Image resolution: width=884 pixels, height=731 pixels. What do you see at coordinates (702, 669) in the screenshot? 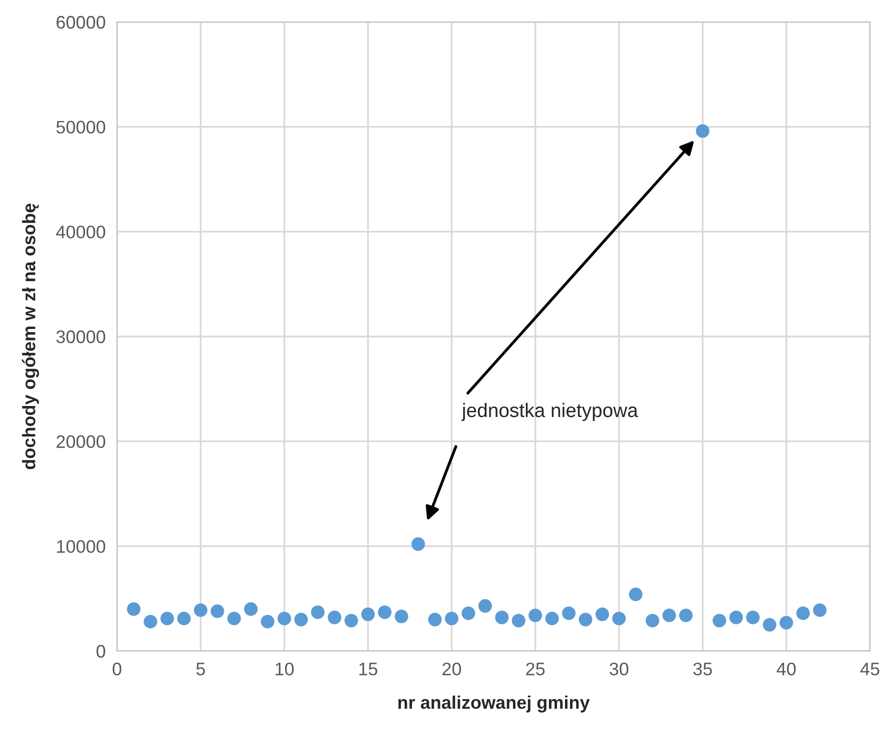
I see `x-tick-label: 35` at bounding box center [702, 669].